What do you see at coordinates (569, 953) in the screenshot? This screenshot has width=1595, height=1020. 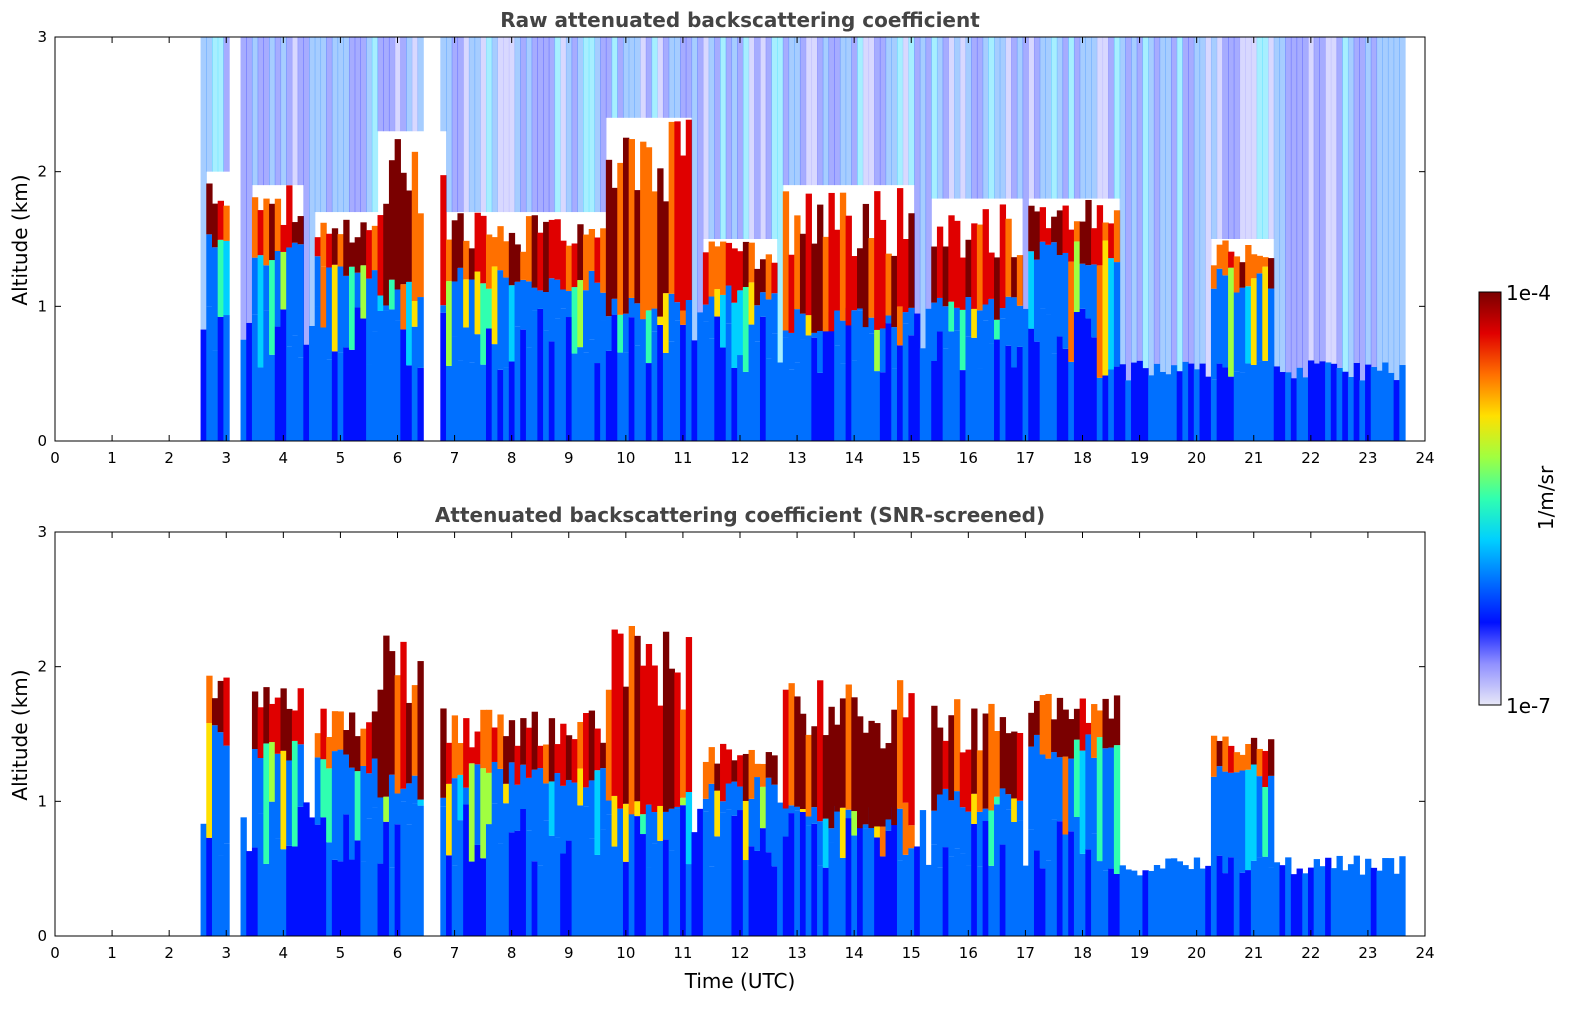 I see `x-tick-label: 9` at bounding box center [569, 953].